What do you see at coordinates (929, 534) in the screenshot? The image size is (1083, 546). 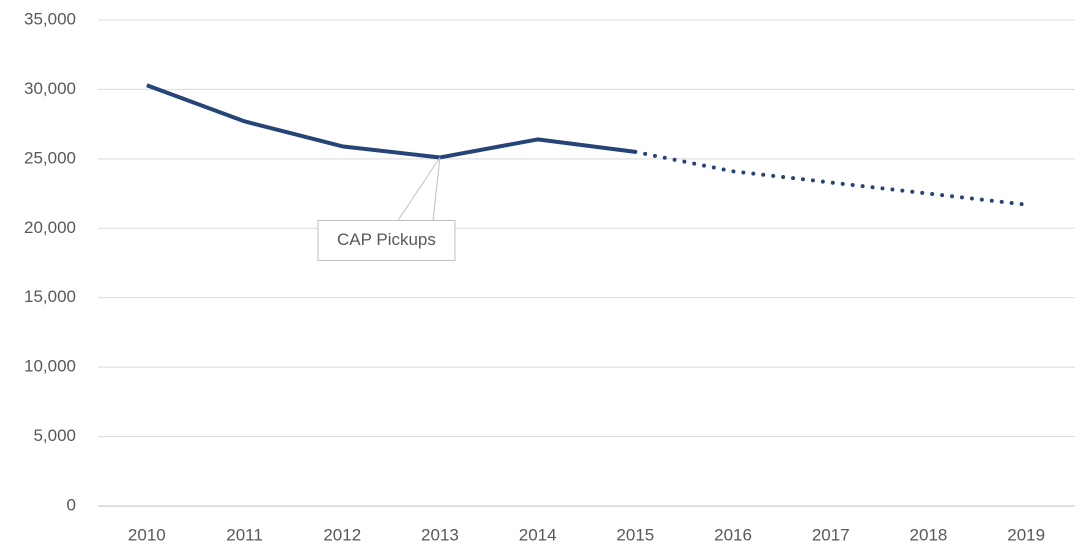 I see `x-tick-label: 2018` at bounding box center [929, 534].